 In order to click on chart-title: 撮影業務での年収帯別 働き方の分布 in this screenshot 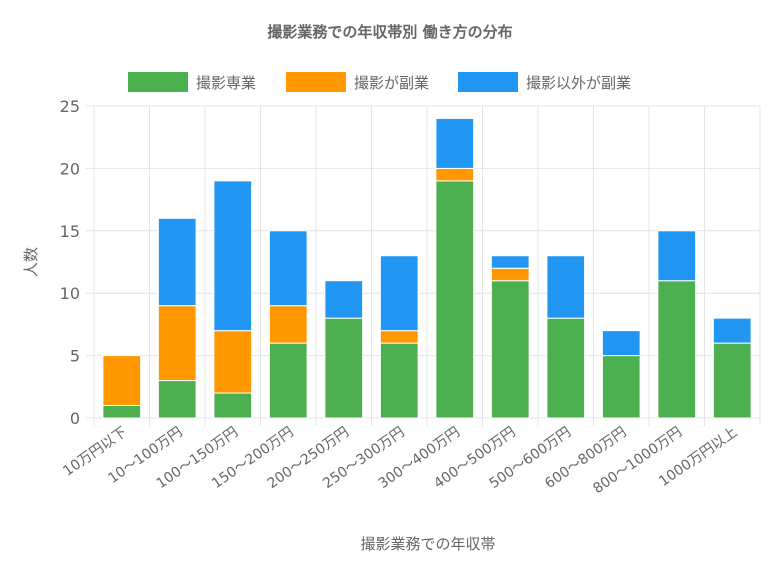, I will do `click(389, 32)`.